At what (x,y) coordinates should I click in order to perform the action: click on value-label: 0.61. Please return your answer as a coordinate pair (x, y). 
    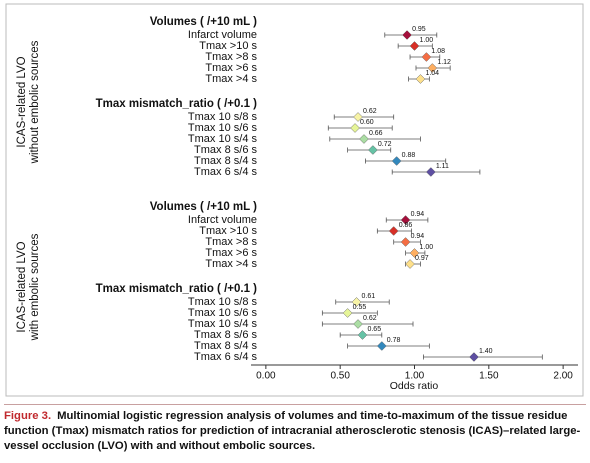
    Looking at the image, I should click on (369, 296).